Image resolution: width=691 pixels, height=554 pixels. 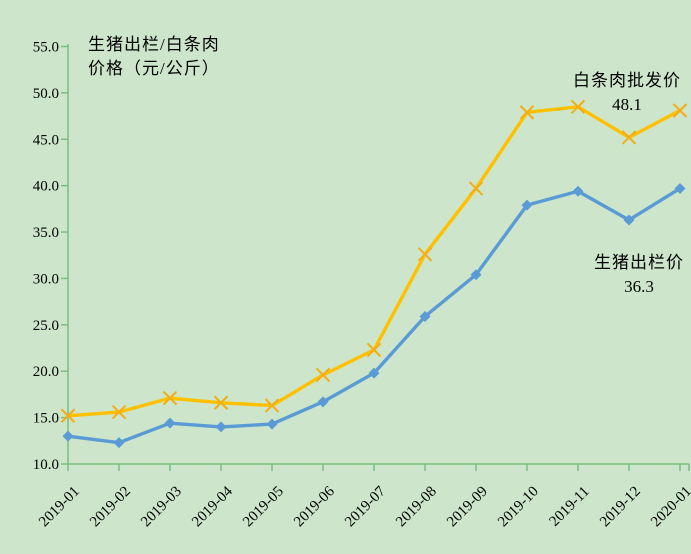 I want to click on pork-series-annotation: 白条肉批发价 48.1, so click(x=626, y=93).